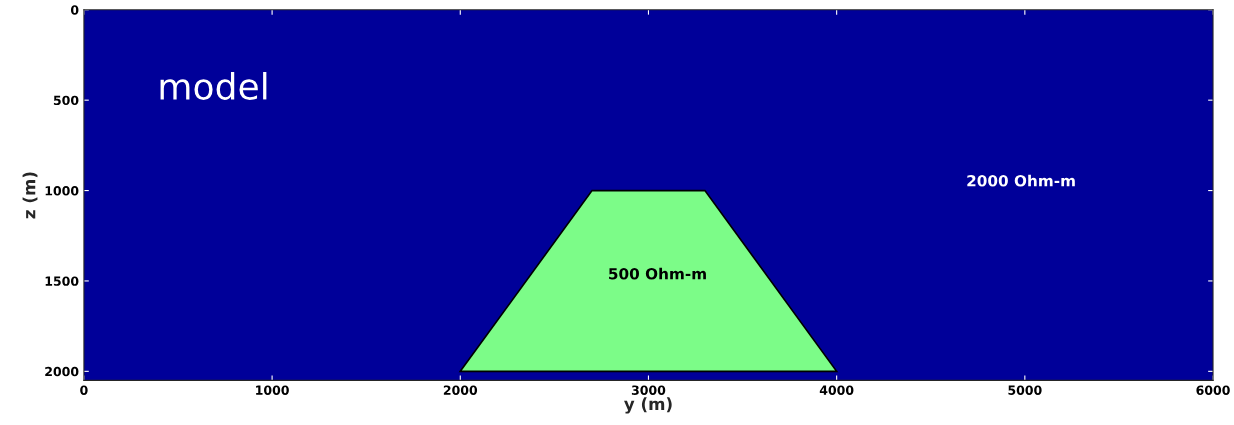 The width and height of the screenshot is (1234, 425). Describe the element at coordinates (30, 195) in the screenshot. I see `y-axis-title: z (m)` at that location.